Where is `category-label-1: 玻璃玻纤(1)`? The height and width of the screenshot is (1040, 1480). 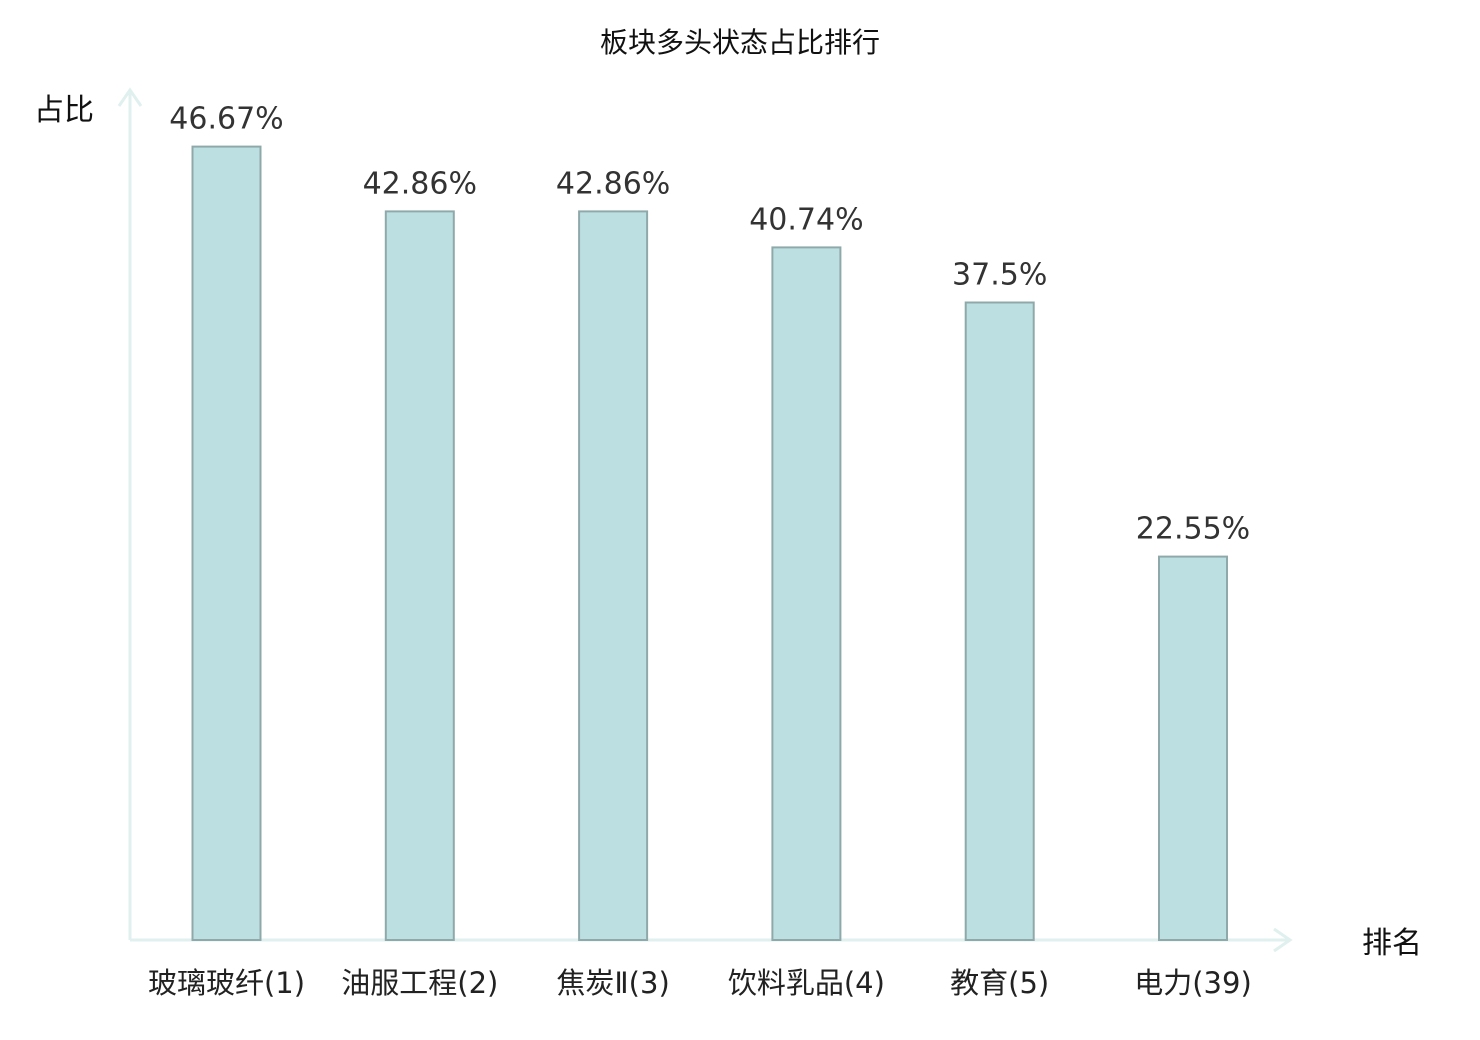
category-label-1: 玻璃玻纤(1) is located at coordinates (226, 983).